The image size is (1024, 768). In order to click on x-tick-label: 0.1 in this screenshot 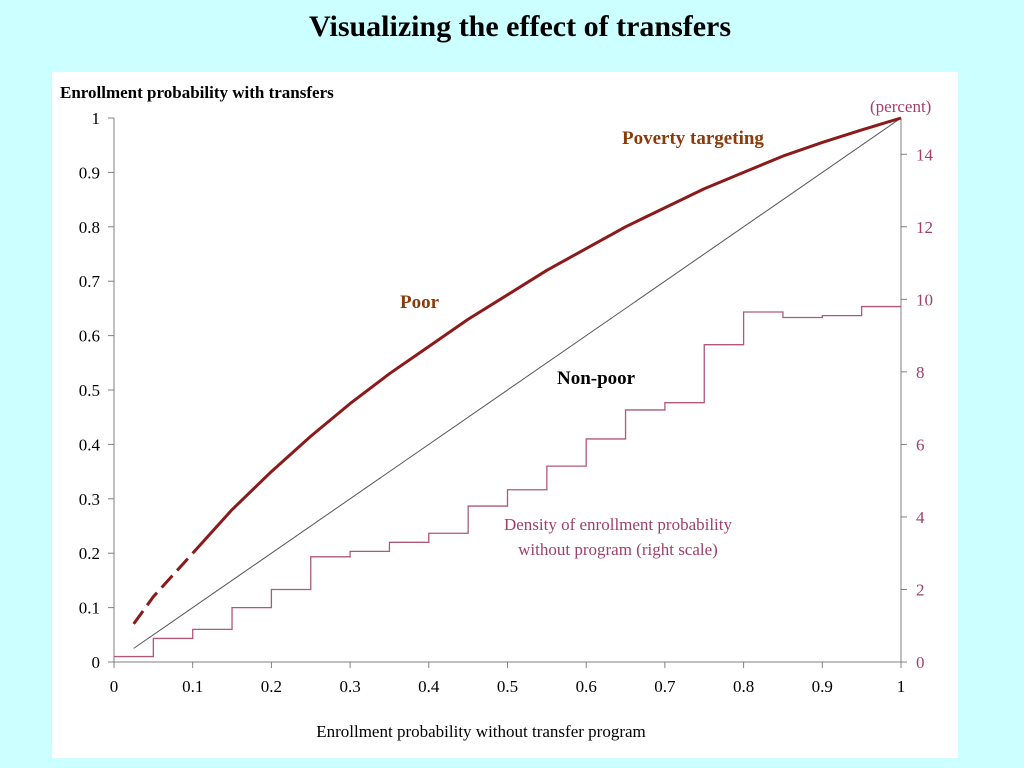, I will do `click(192, 686)`.